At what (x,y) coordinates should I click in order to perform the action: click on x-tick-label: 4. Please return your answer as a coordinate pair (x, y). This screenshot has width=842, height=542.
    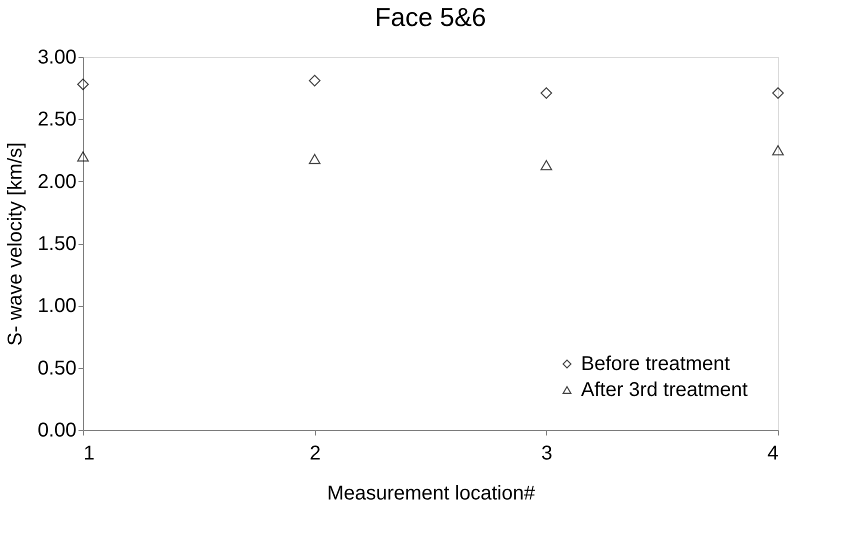
    Looking at the image, I should click on (772, 453).